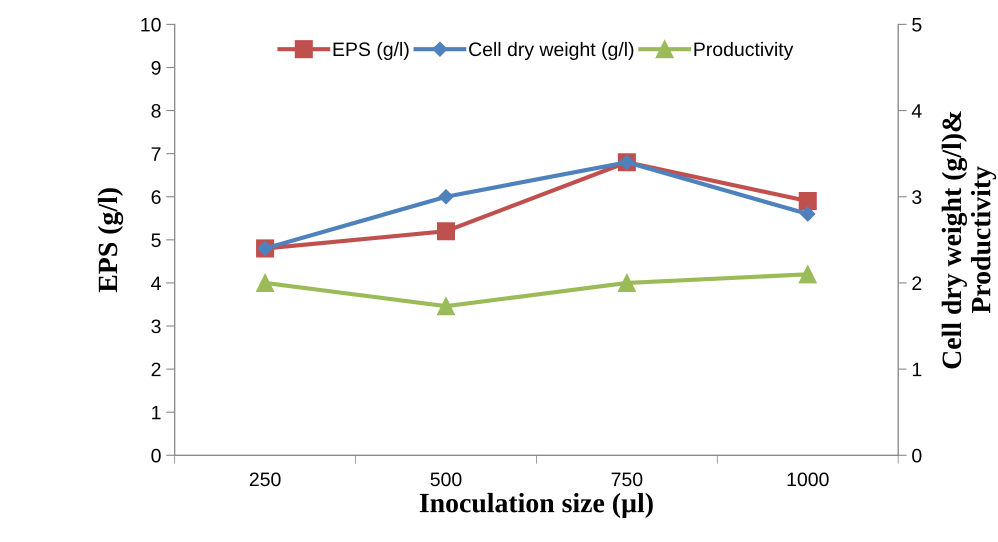 The height and width of the screenshot is (542, 998). What do you see at coordinates (156, 413) in the screenshot?
I see `y-tick-label: 1` at bounding box center [156, 413].